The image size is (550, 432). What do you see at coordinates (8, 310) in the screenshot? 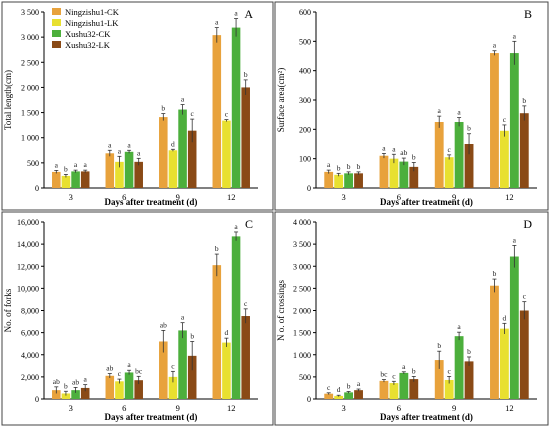
I see `y-axis-title: No. of forks` at bounding box center [8, 310].